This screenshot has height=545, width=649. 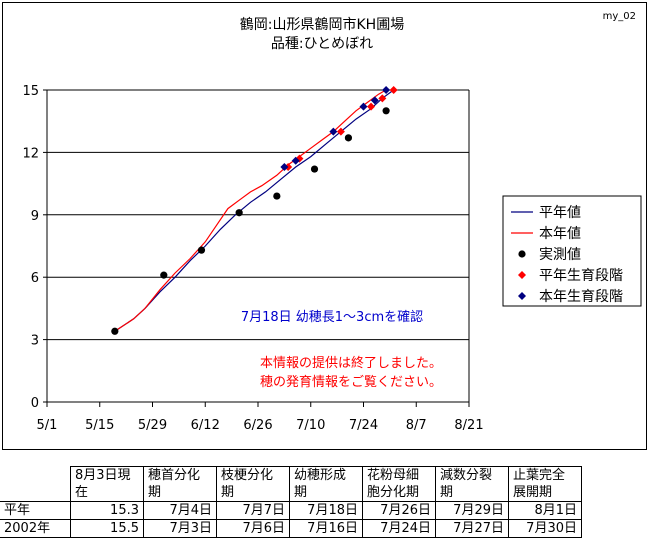 I want to click on x-tick-label: 5/1, so click(x=47, y=425).